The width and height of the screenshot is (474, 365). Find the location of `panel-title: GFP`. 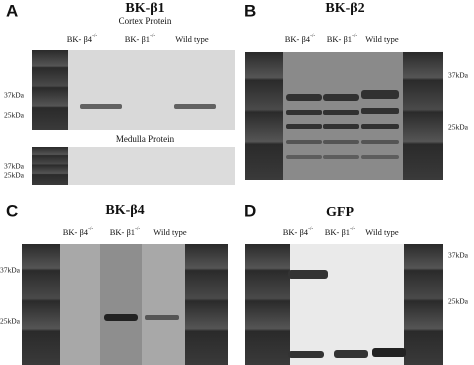

panel-title: GFP is located at coordinates (340, 212).